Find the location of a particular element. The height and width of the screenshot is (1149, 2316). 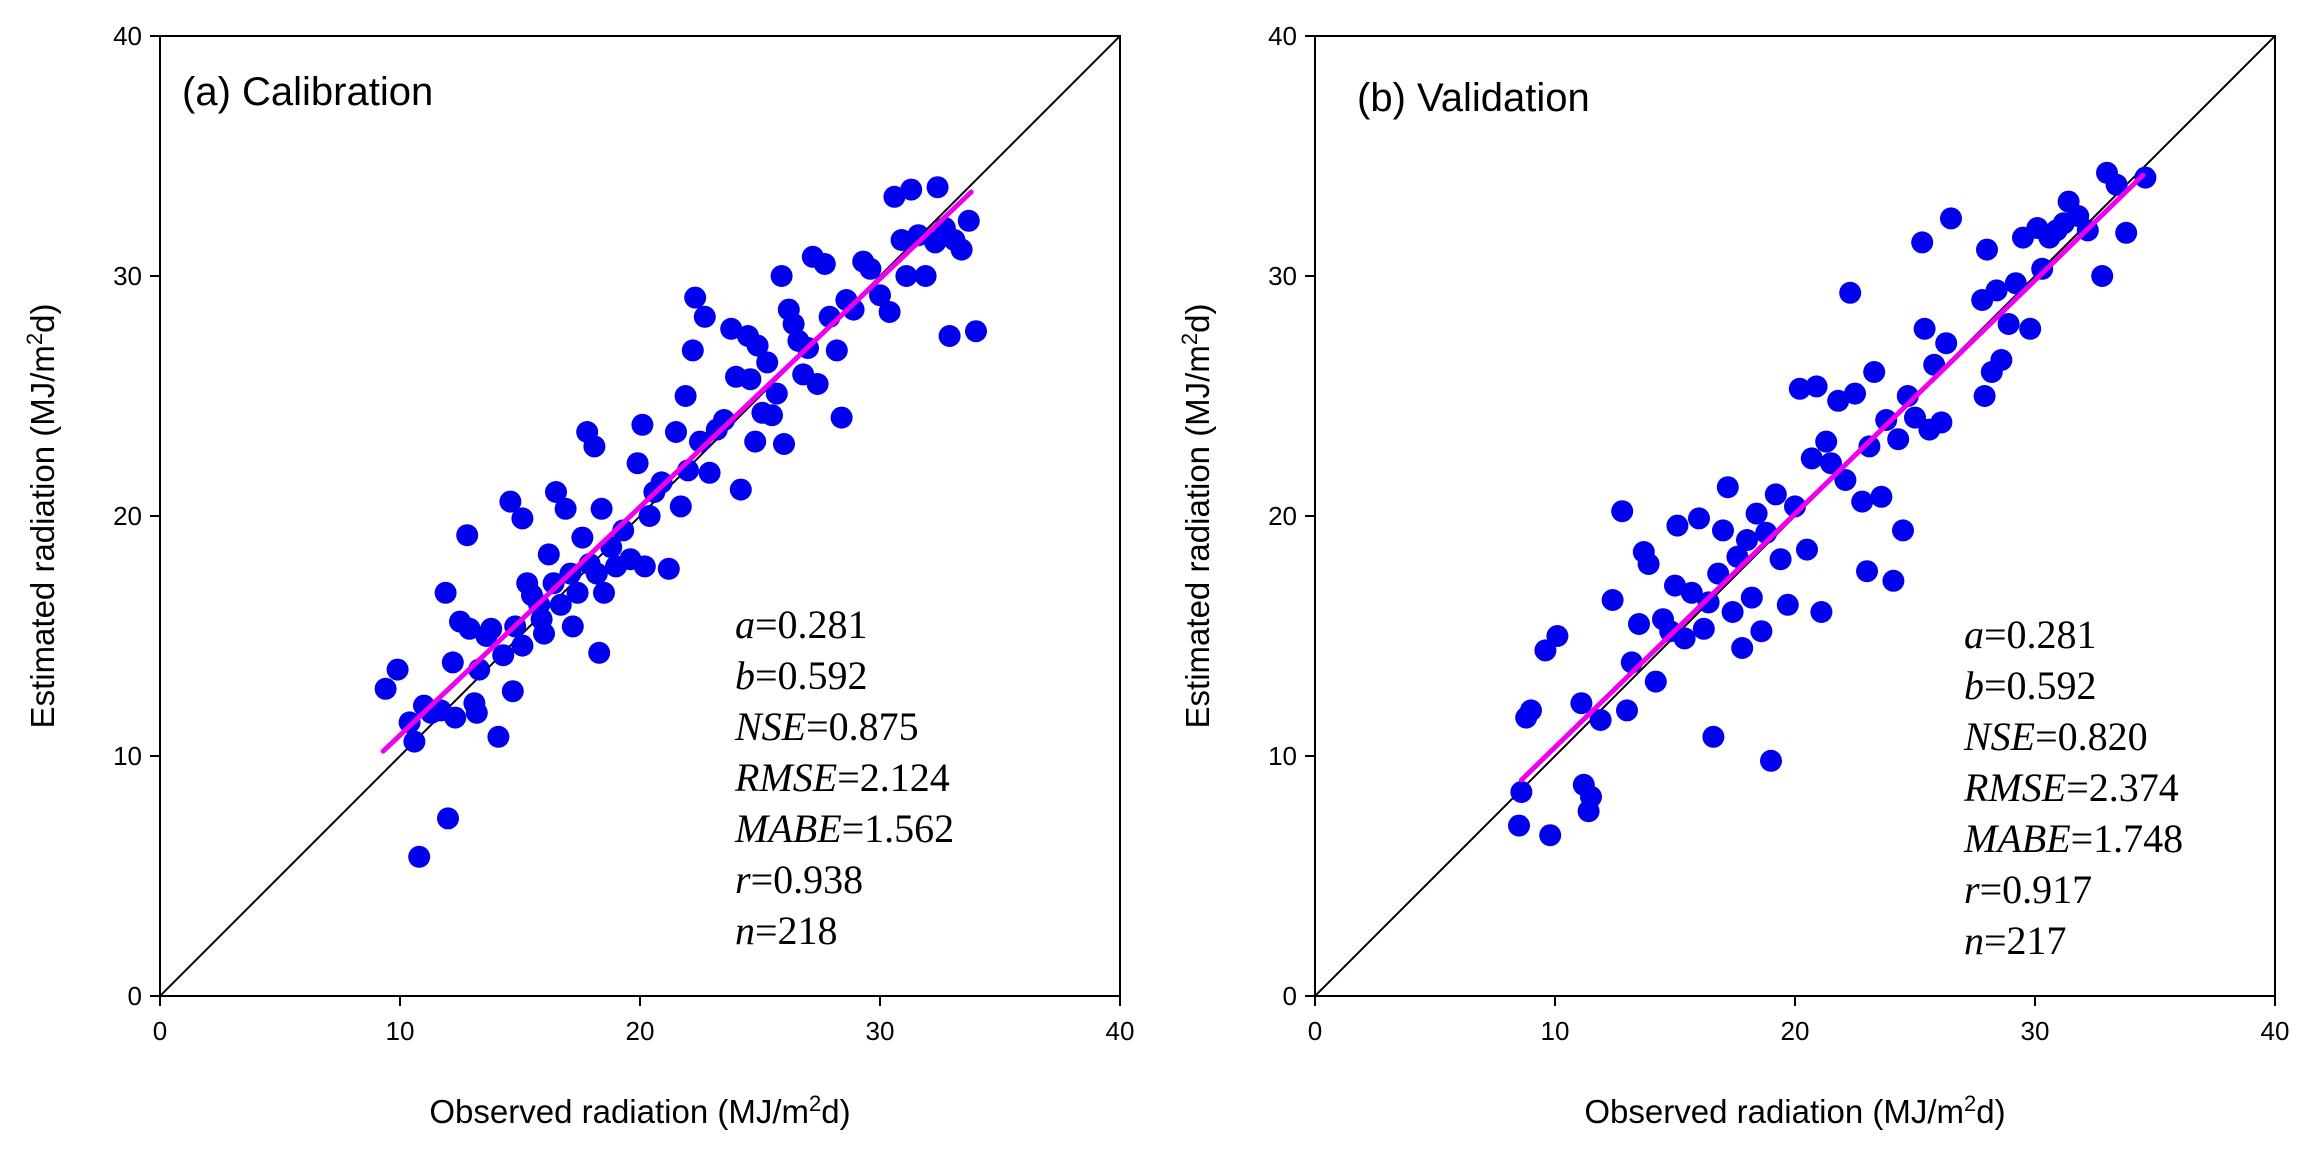

stat-line: MABE=1.562 is located at coordinates (844, 828).